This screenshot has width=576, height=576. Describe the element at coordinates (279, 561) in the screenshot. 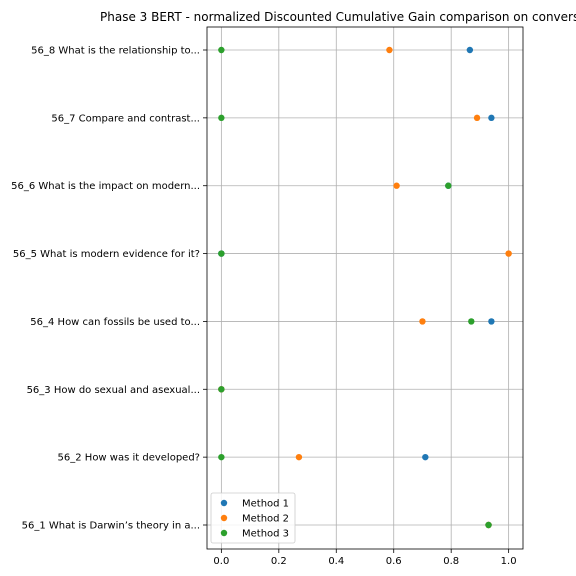

I see `x-tick-label: 0.2` at that location.